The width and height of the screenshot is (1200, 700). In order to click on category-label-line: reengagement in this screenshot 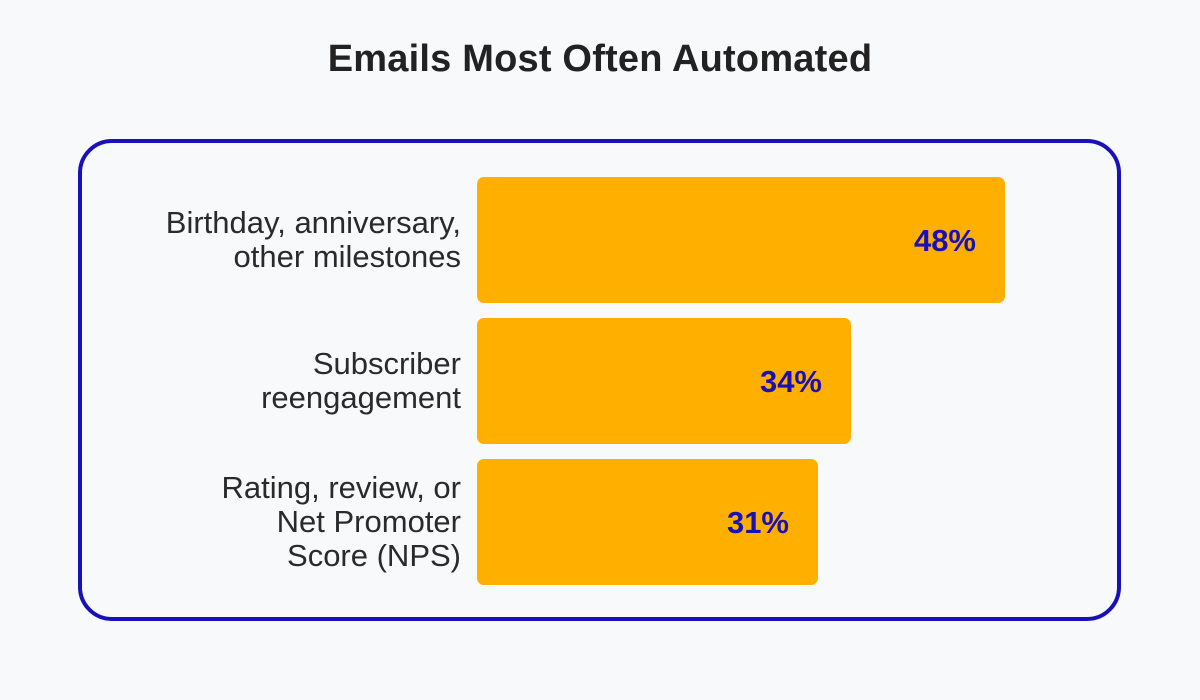, I will do `click(361, 397)`.